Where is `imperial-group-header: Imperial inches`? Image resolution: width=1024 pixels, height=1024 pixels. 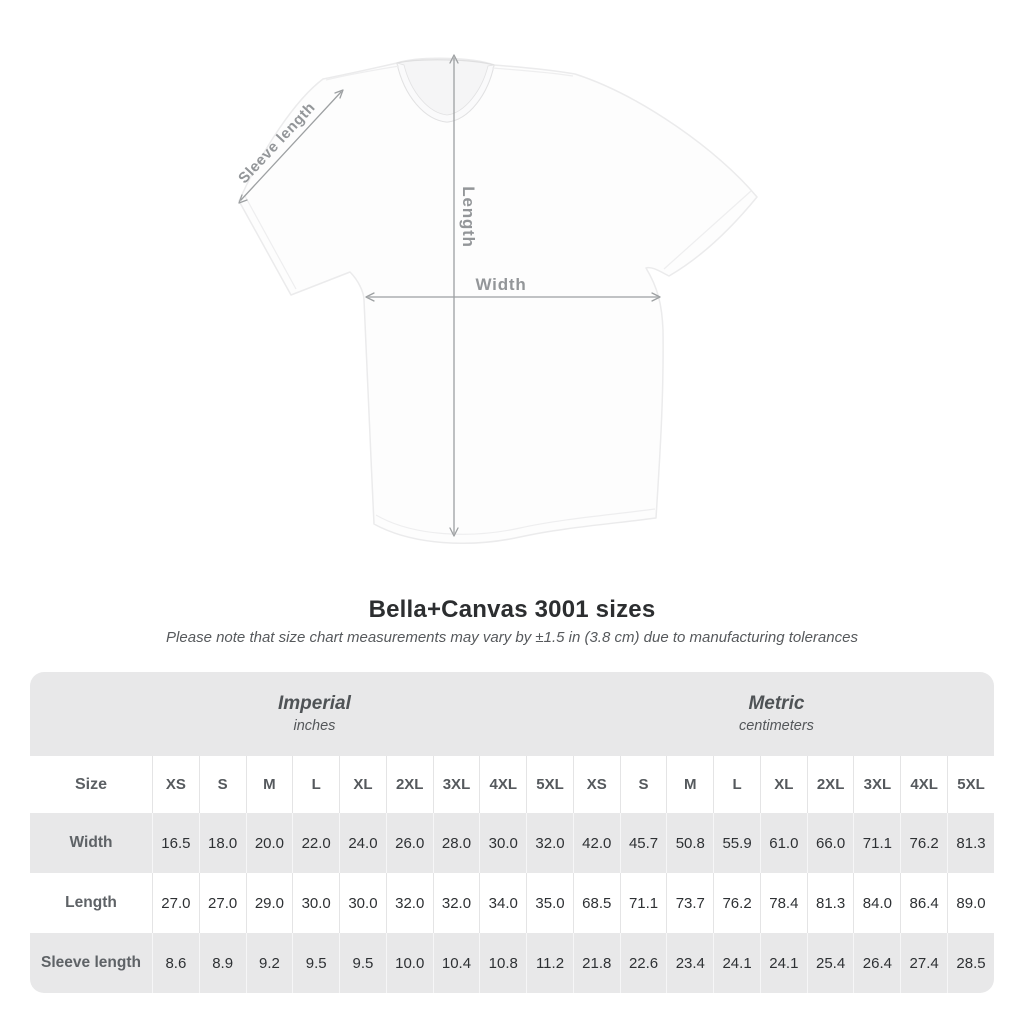 imperial-group-header: Imperial inches is located at coordinates (301, 714).